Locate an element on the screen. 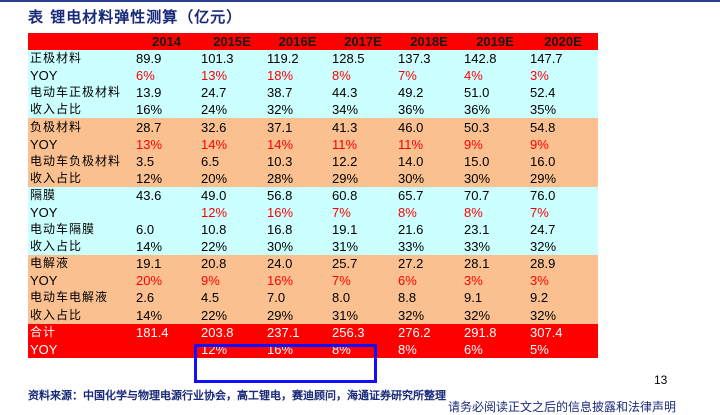 Image resolution: width=720 pixels, height=415 pixels. row-label: 电动车电解液 is located at coordinates (81, 298).